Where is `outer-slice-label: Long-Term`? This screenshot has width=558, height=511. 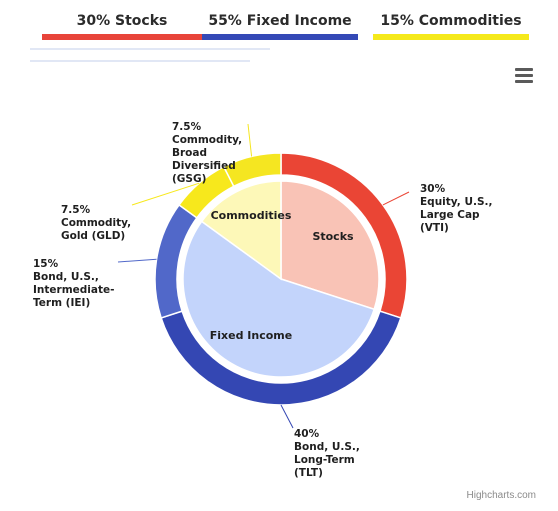 outer-slice-label: Long-Term is located at coordinates (324, 460).